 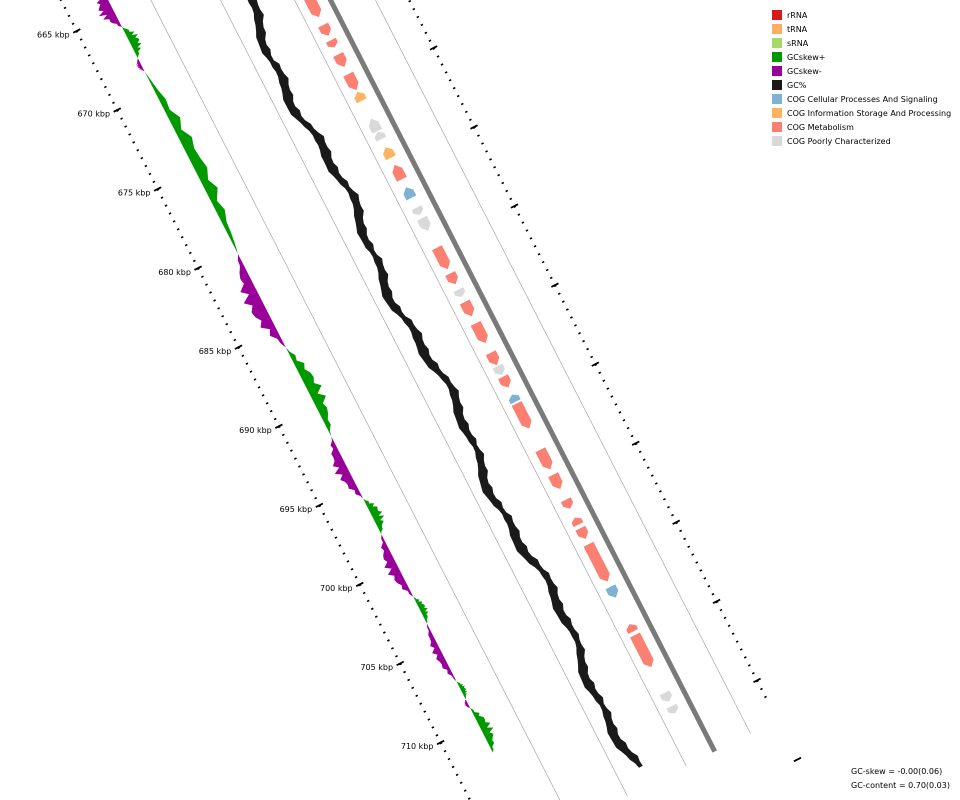 I want to click on ruler-label: 680 kbp, so click(x=174, y=272).